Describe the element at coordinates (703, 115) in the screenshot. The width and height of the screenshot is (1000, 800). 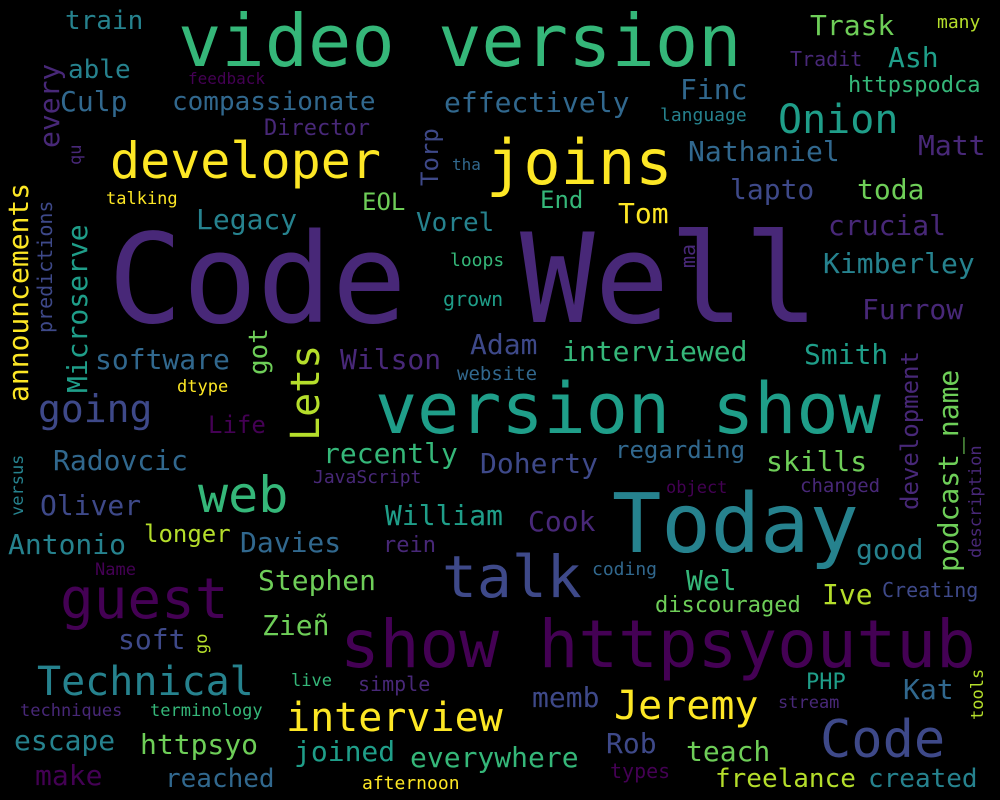
I see `word-language: language` at that location.